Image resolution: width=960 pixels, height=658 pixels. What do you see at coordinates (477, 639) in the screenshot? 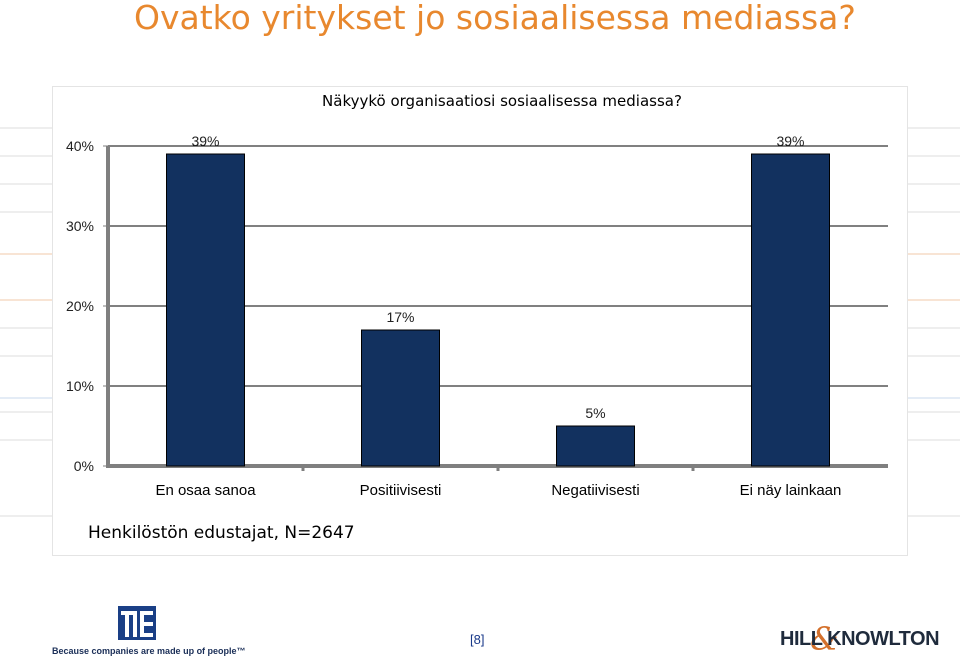
I see `page-number: [8]` at bounding box center [477, 639].